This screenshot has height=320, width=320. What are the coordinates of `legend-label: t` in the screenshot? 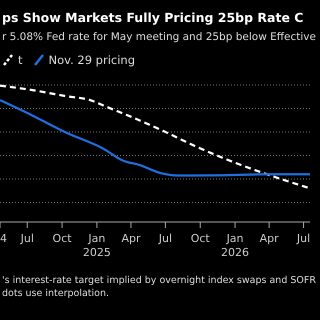 It's located at (20, 60).